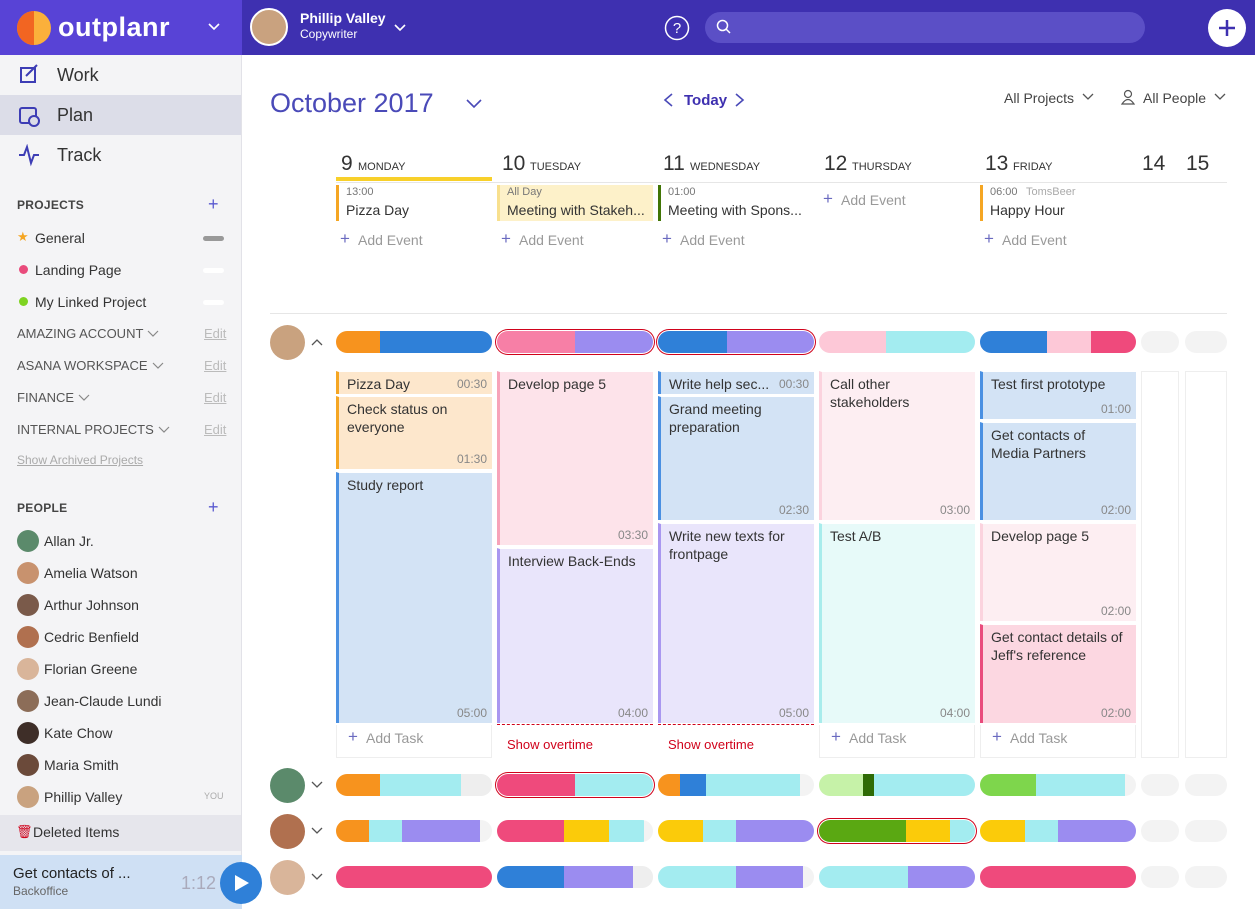 This screenshot has width=1255, height=909. I want to click on timer-time: 1:12, so click(199, 883).